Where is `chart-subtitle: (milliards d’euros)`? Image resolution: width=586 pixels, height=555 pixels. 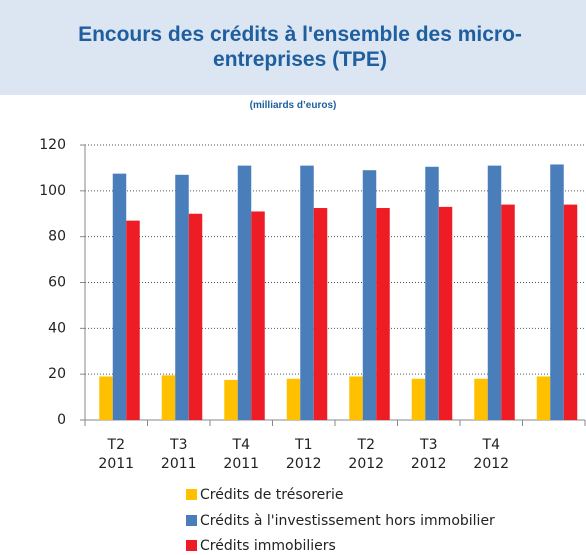 chart-subtitle: (milliards d’euros) is located at coordinates (293, 105).